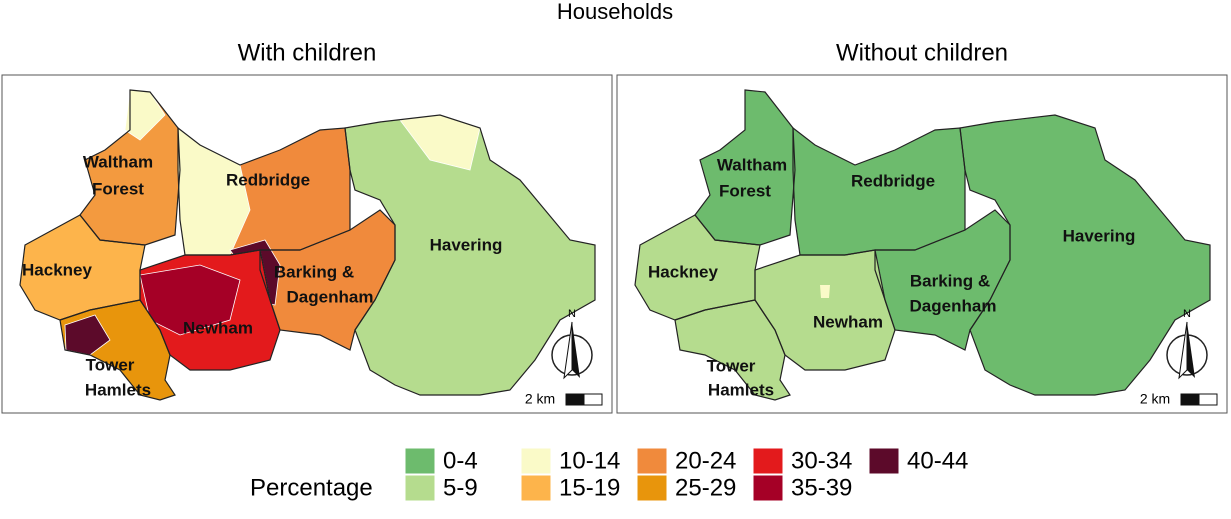 The image size is (1231, 519). What do you see at coordinates (705, 487) in the screenshot?
I see `legend-label: 25-29` at bounding box center [705, 487].